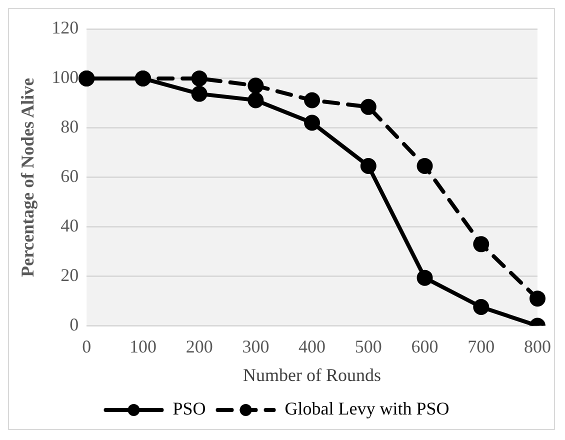  What do you see at coordinates (74, 324) in the screenshot?
I see `y-tick-label: 0` at bounding box center [74, 324].